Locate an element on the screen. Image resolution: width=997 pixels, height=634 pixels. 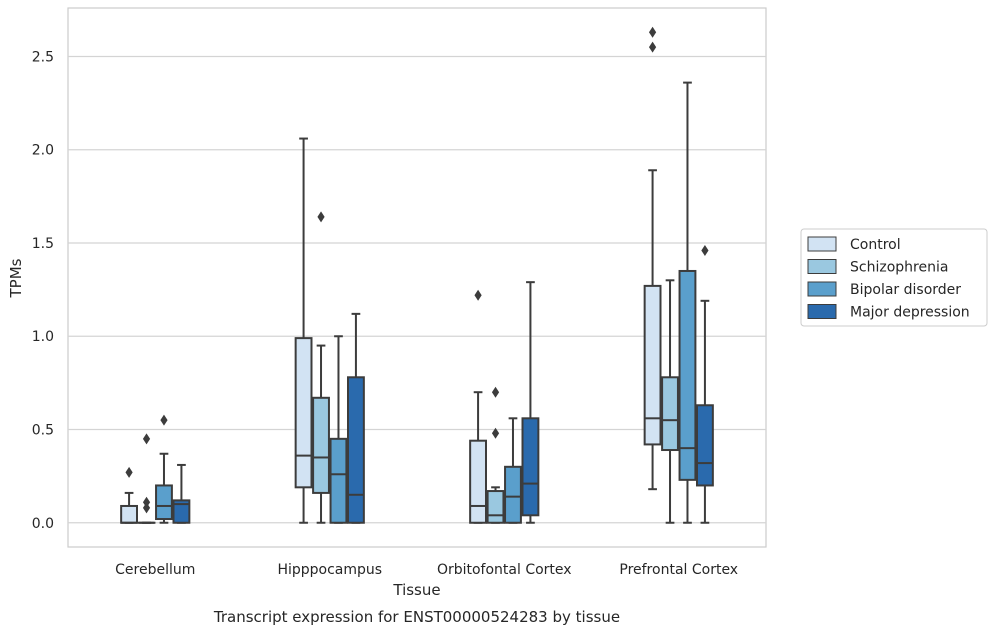
y-tick-label: 2.0 is located at coordinates (43, 151).